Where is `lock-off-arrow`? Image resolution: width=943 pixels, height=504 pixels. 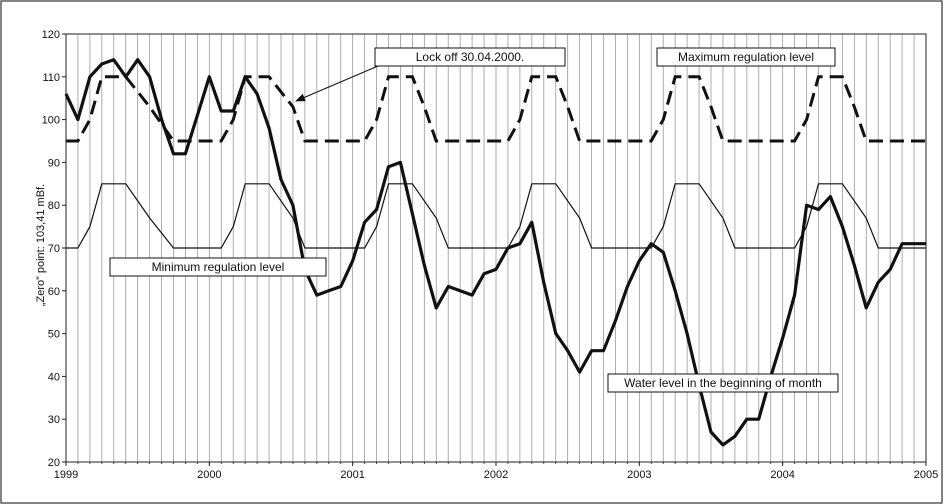
lock-off-arrow is located at coordinates (337, 83).